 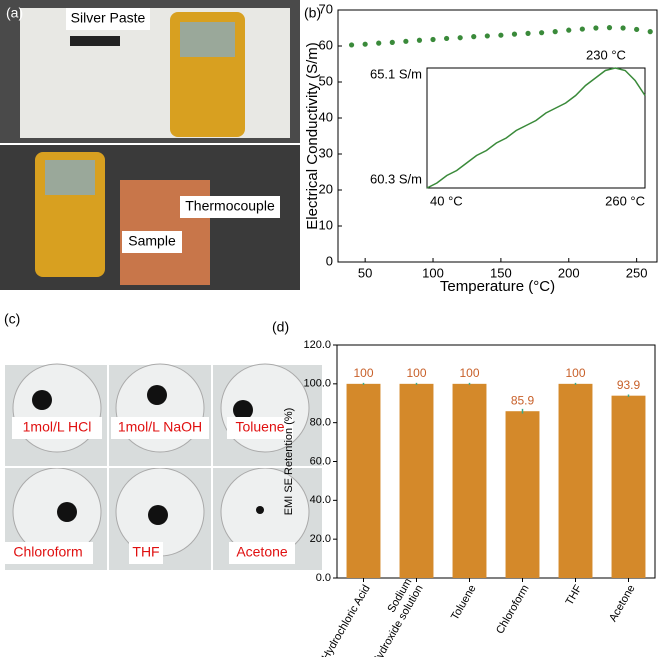 I want to click on y-tick-label: 40.0, so click(x=320, y=500).